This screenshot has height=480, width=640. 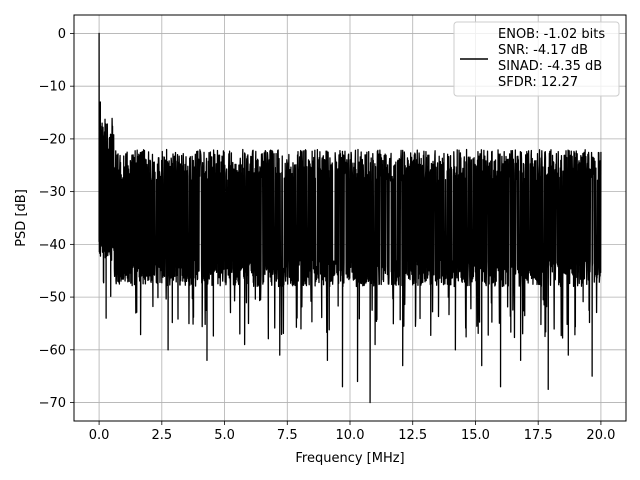 What do you see at coordinates (52, 350) in the screenshot?
I see `y-tick-label: −60` at bounding box center [52, 350].